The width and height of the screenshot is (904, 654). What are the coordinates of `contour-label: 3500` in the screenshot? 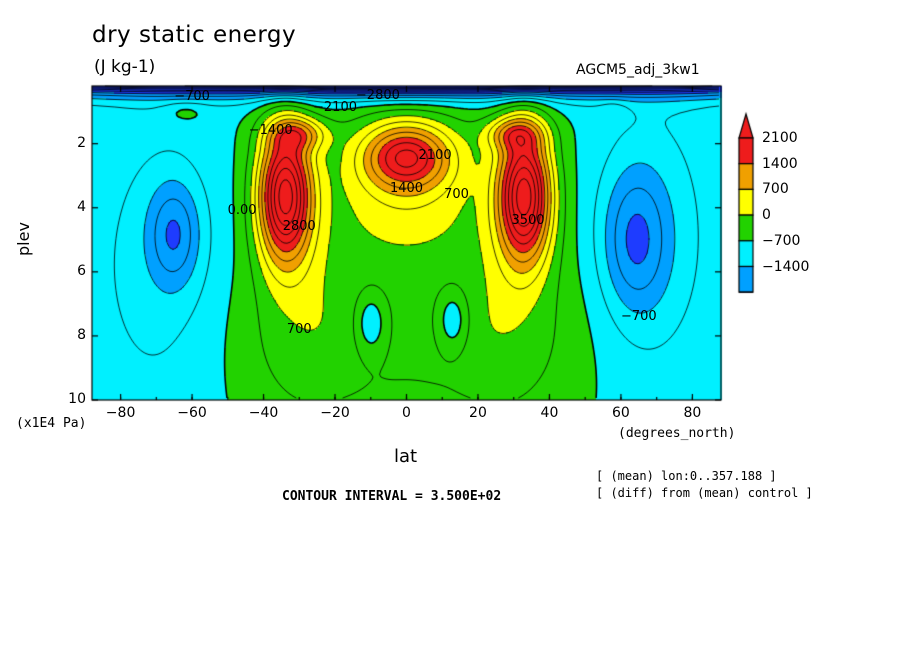 It's located at (528, 220).